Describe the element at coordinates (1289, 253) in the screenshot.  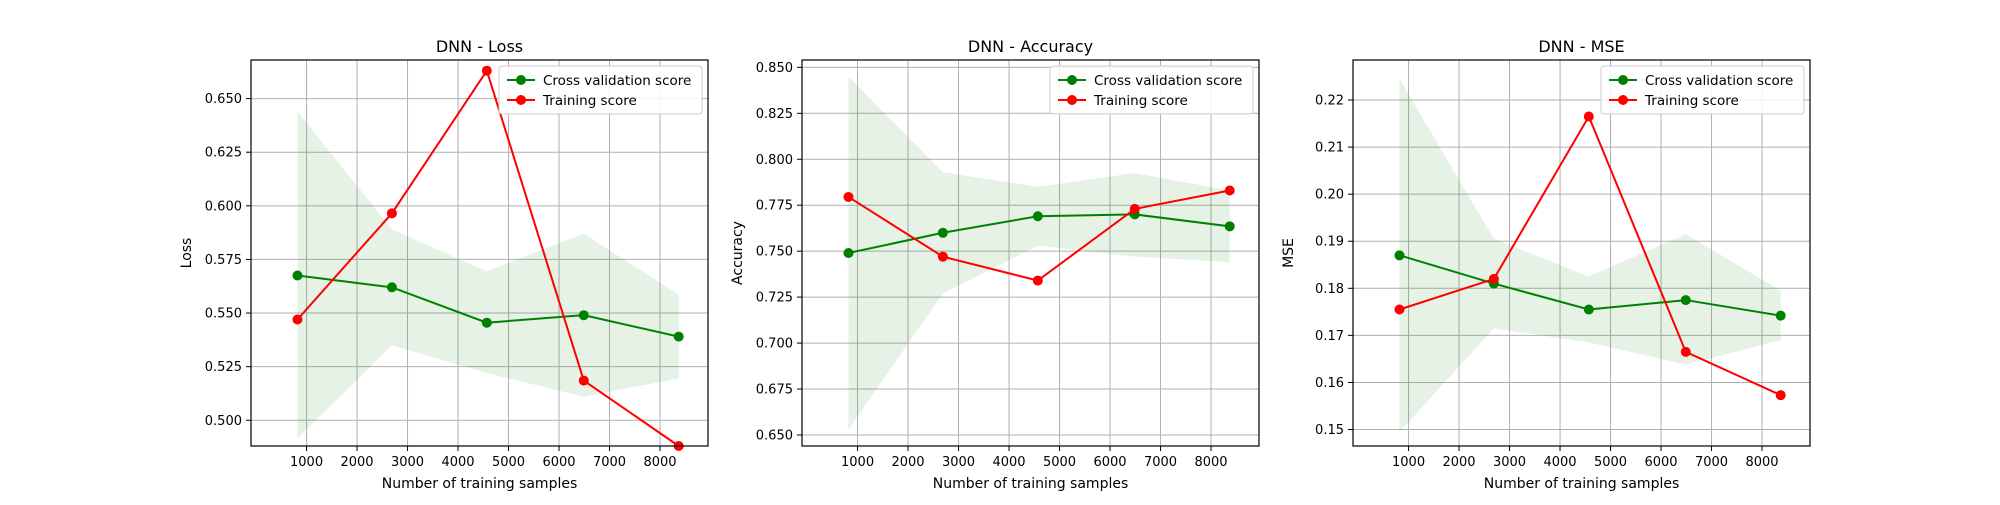
I see `y-axis-label: MSE` at that location.